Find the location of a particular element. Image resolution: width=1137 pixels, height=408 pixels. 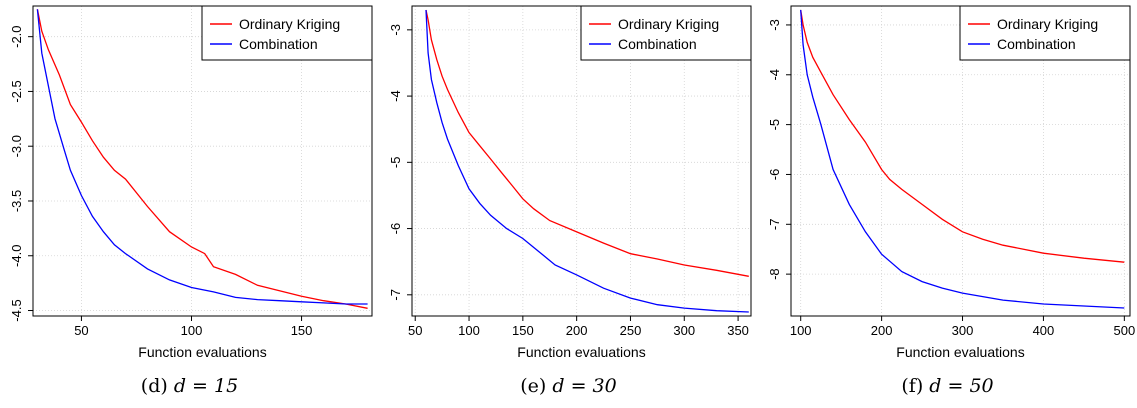

x-tick-label: 250 is located at coordinates (631, 330).